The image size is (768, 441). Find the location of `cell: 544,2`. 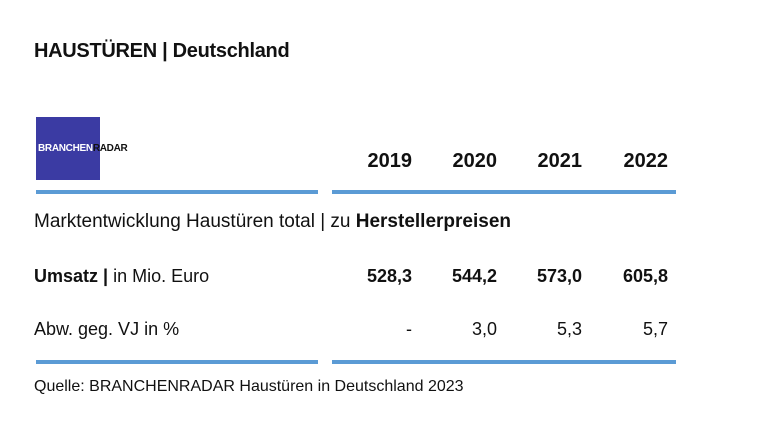

cell: 544,2 is located at coordinates (474, 276).